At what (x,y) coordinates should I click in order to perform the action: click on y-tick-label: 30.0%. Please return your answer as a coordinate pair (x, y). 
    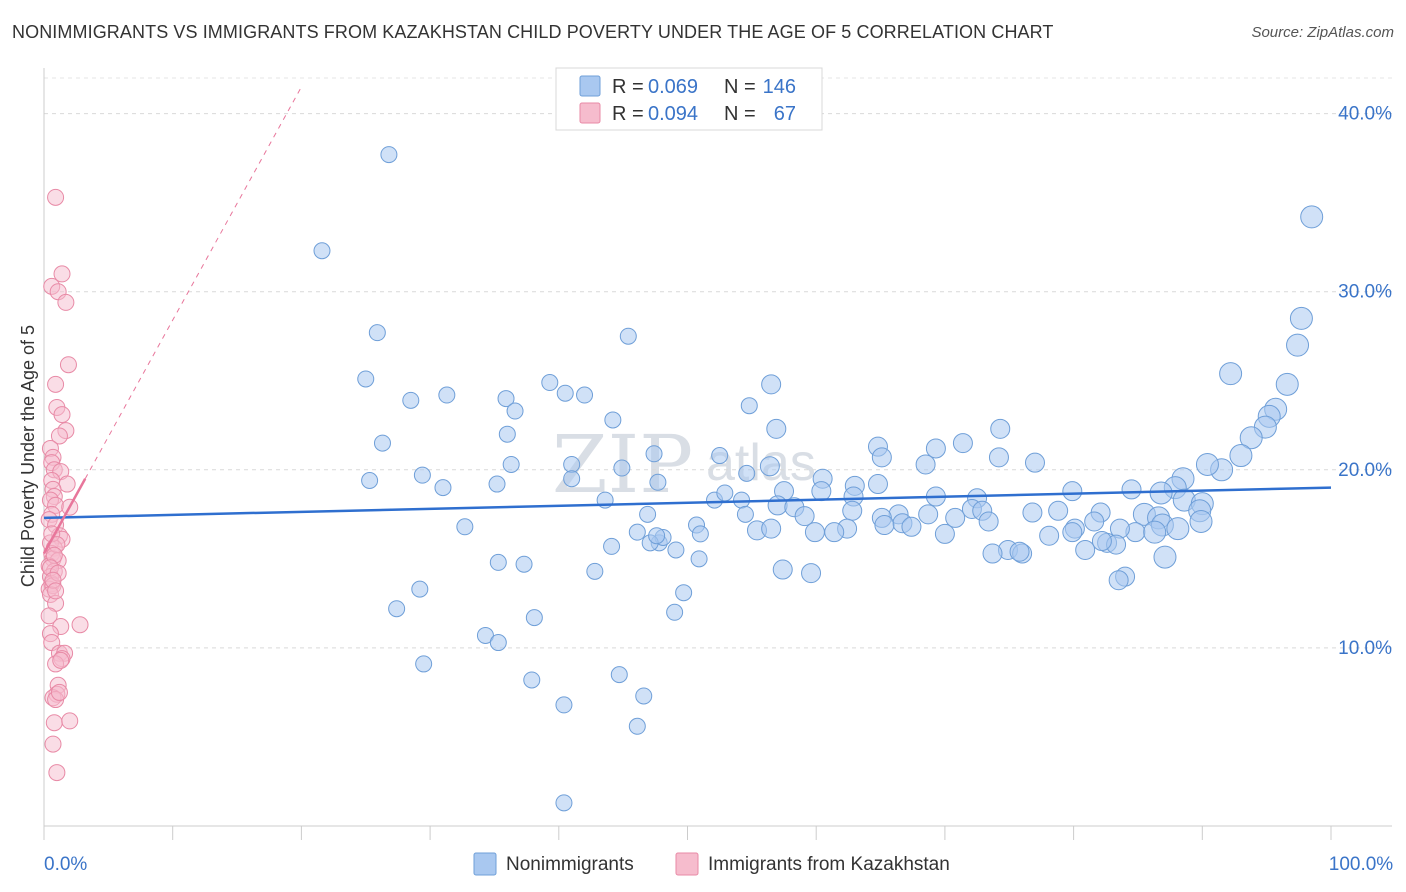
    Looking at the image, I should click on (1365, 292).